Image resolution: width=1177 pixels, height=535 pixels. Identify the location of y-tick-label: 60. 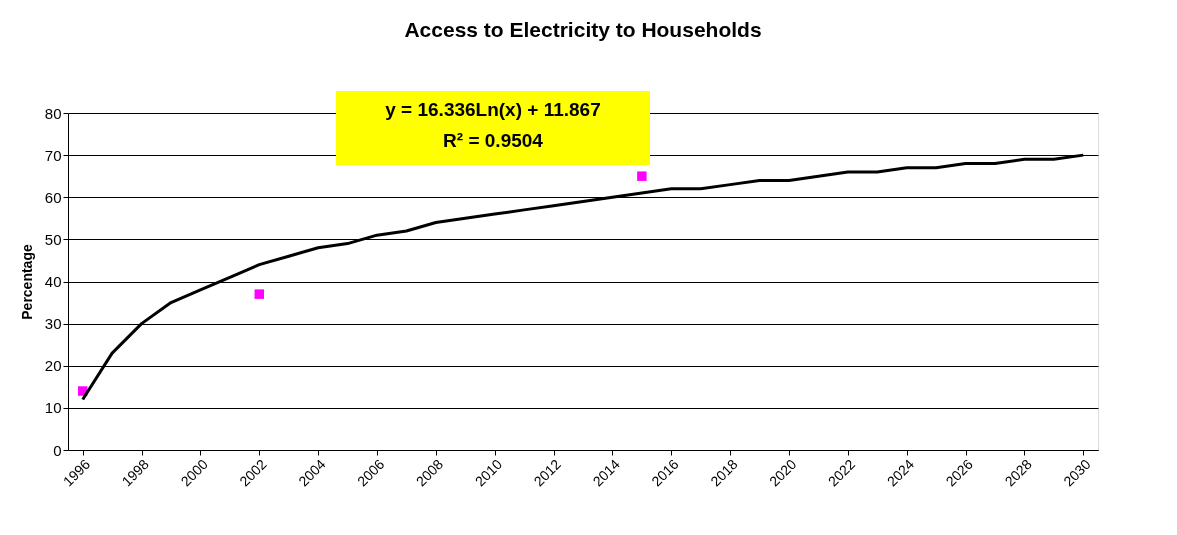
(53, 197).